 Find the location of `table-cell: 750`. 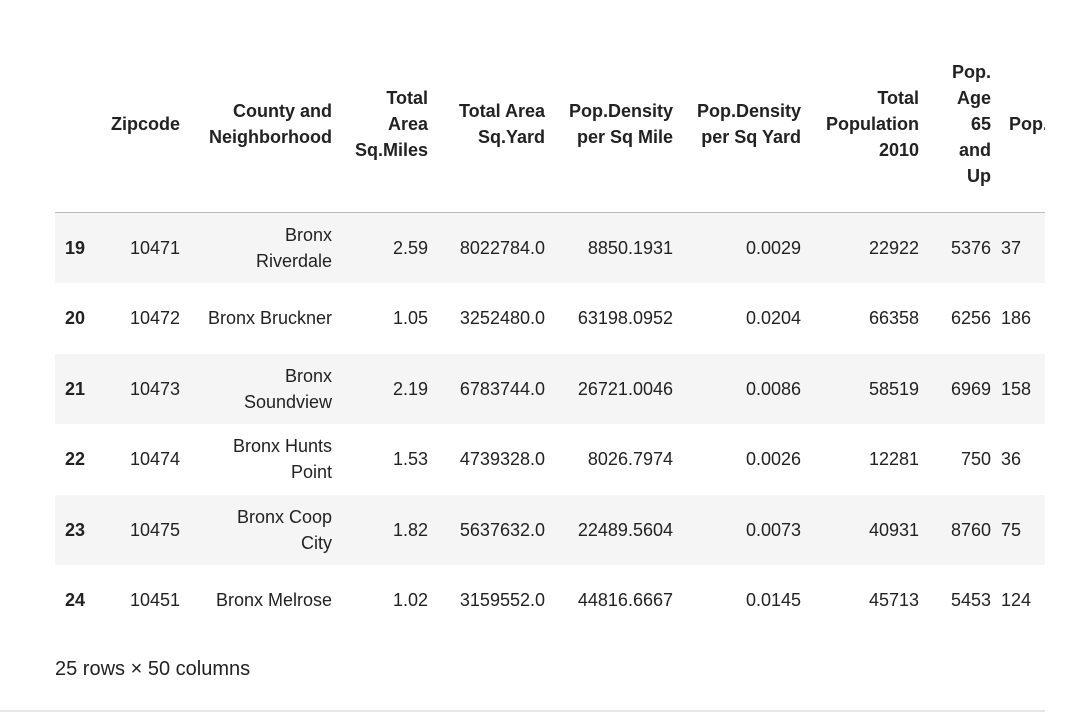

table-cell: 750 is located at coordinates (975, 459).